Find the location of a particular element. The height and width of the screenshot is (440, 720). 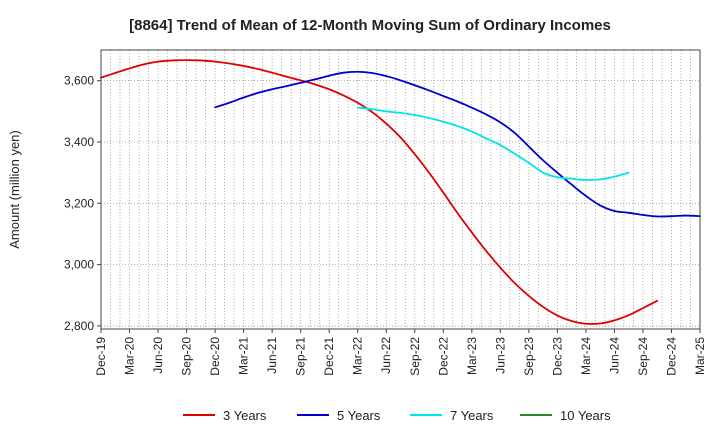

legend-label: 7 Years is located at coordinates (472, 415).